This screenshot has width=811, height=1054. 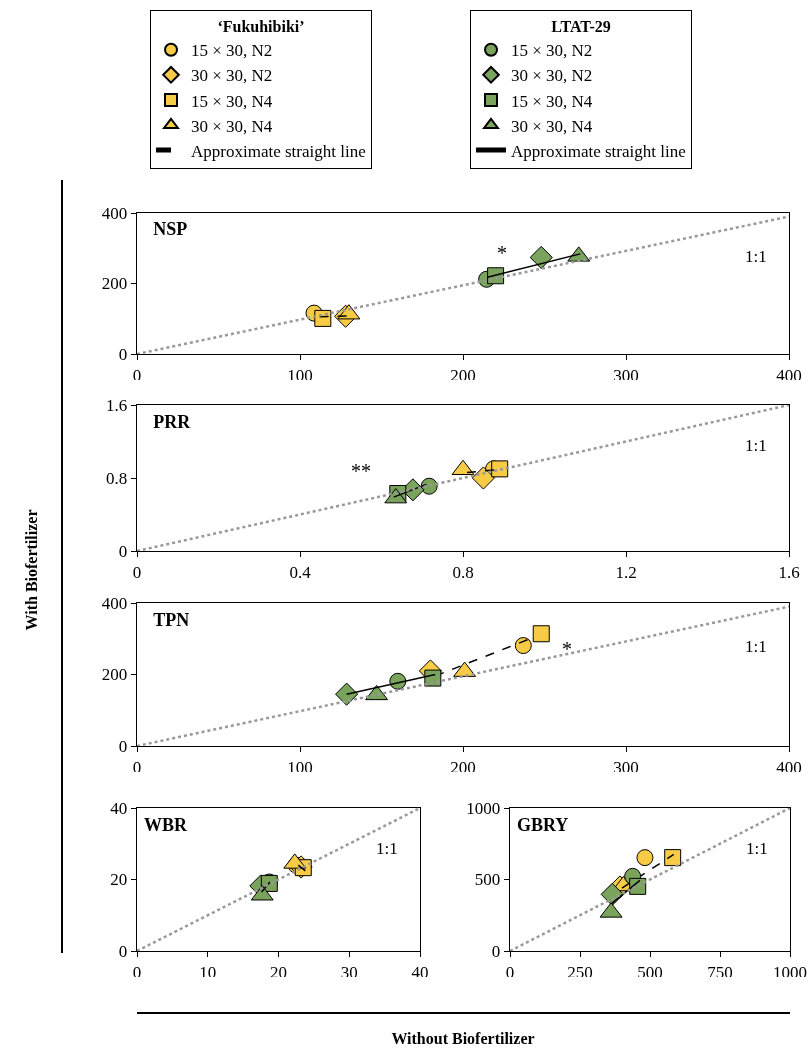 What do you see at coordinates (483, 808) in the screenshot?
I see `y-tick-label: 1000` at bounding box center [483, 808].